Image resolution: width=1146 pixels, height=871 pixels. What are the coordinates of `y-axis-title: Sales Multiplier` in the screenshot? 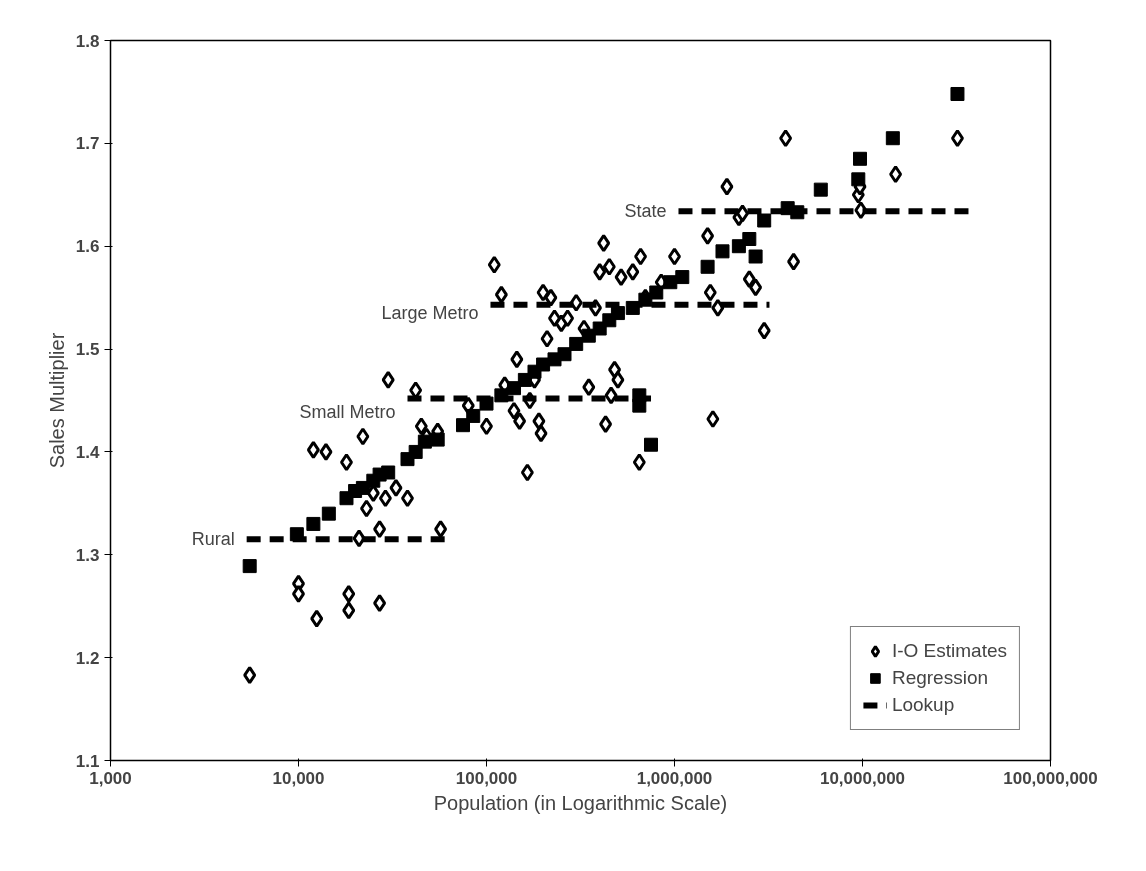 It's located at (56, 400).